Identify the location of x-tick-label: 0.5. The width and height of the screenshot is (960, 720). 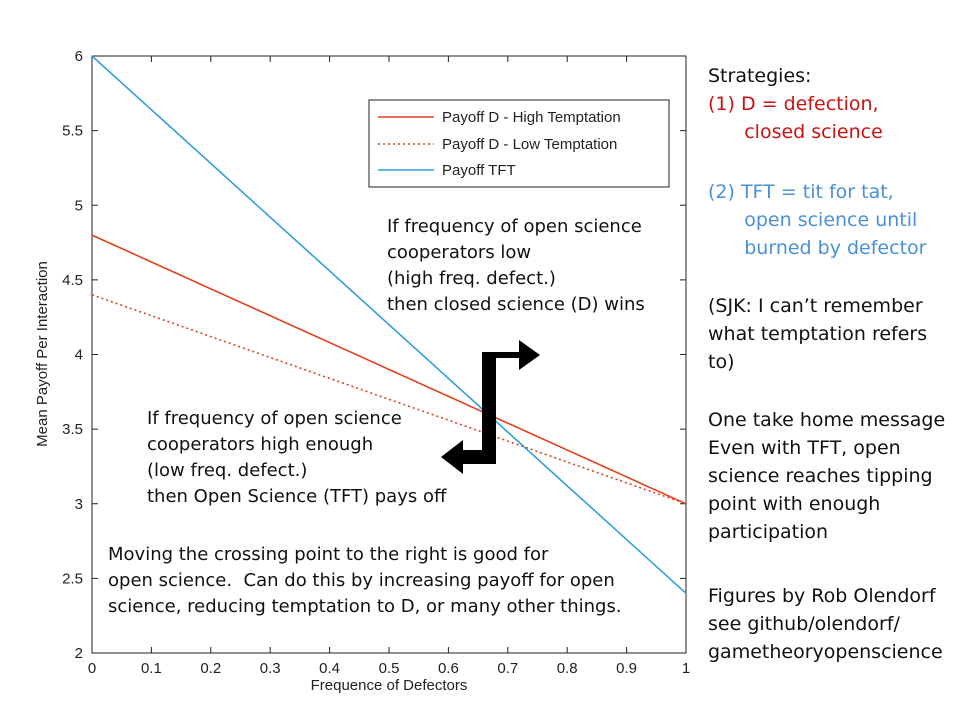
(389, 668).